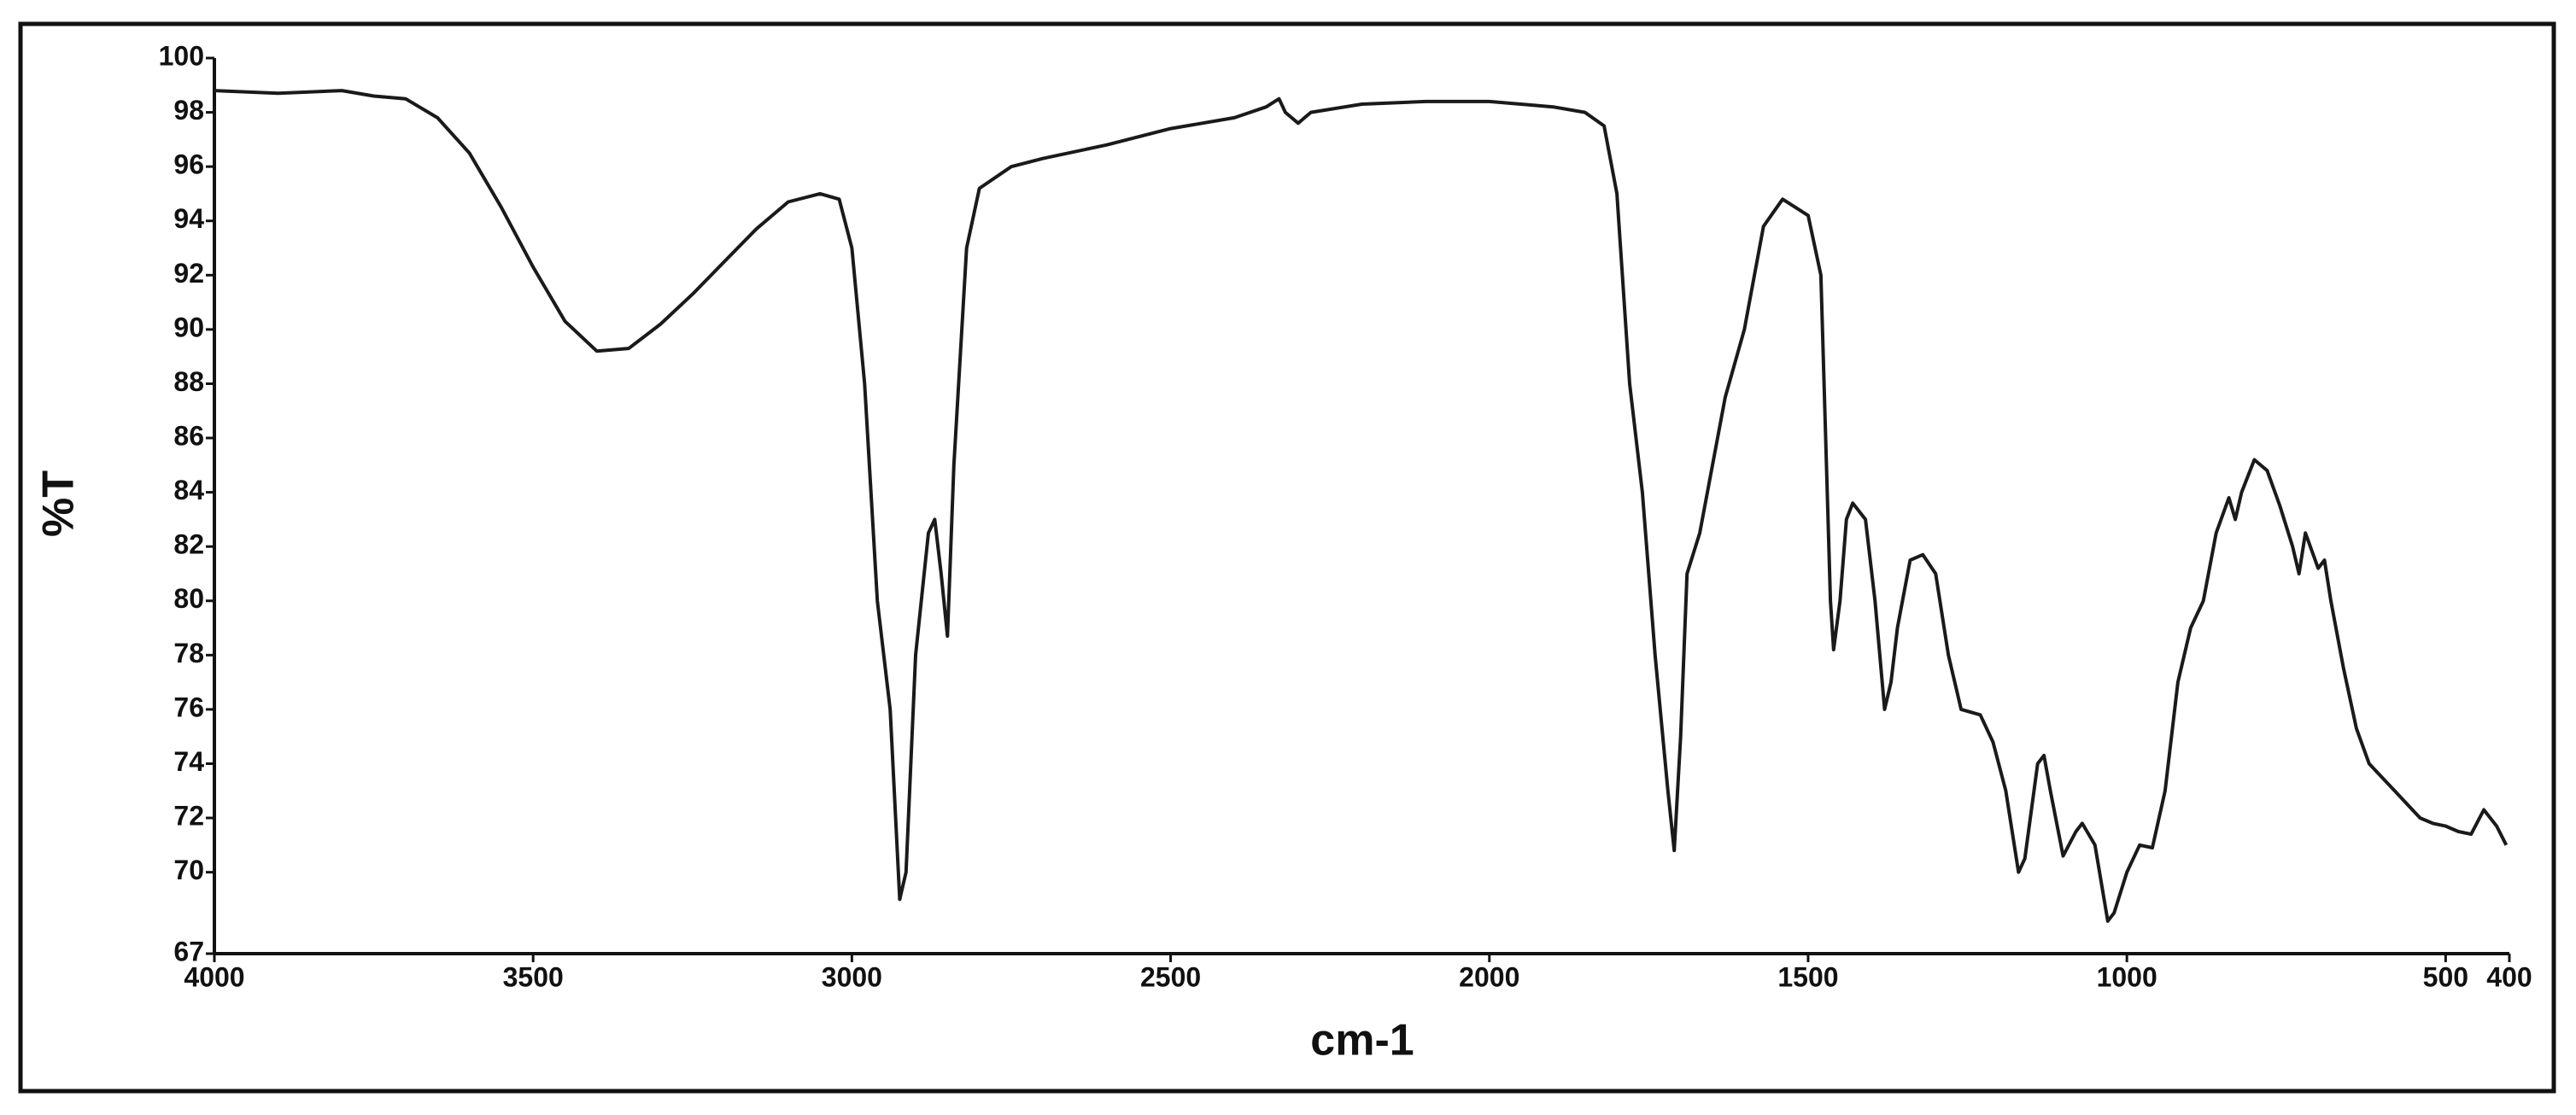  What do you see at coordinates (188, 381) in the screenshot?
I see `y-tick-label: 88` at bounding box center [188, 381].